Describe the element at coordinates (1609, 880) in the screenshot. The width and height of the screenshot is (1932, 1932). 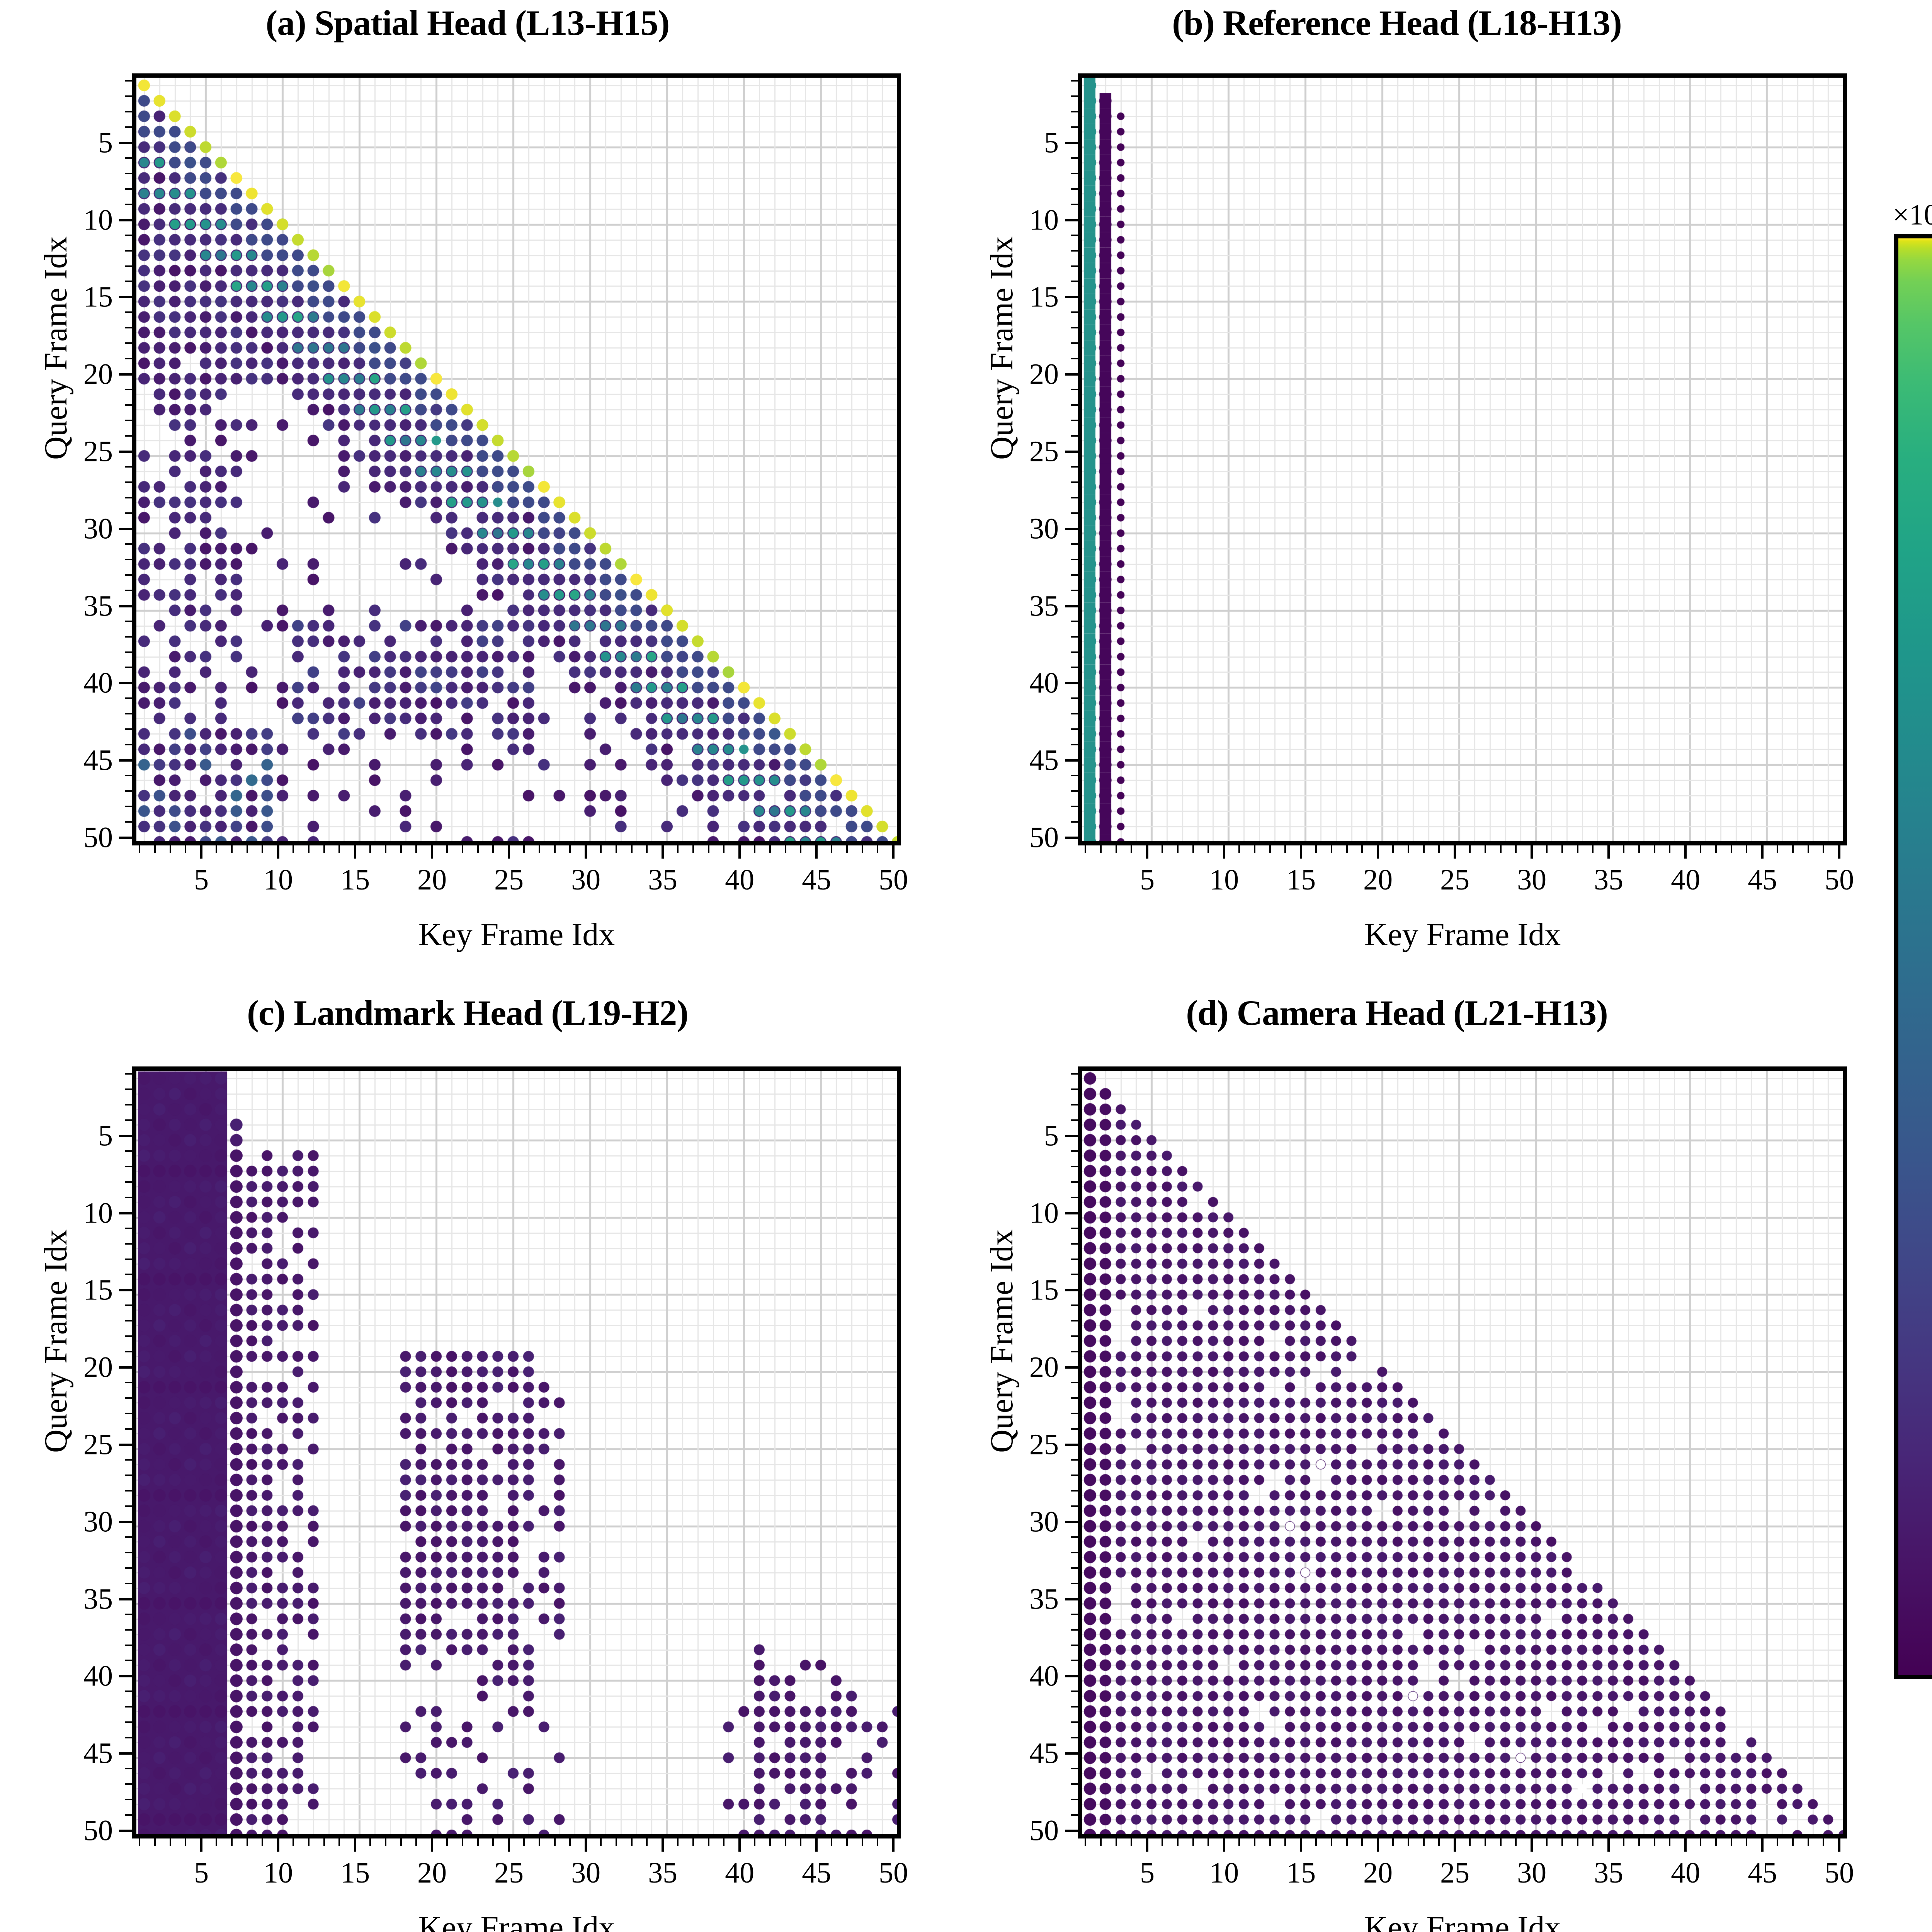
I see `panel-xticklabel: 35` at that location.